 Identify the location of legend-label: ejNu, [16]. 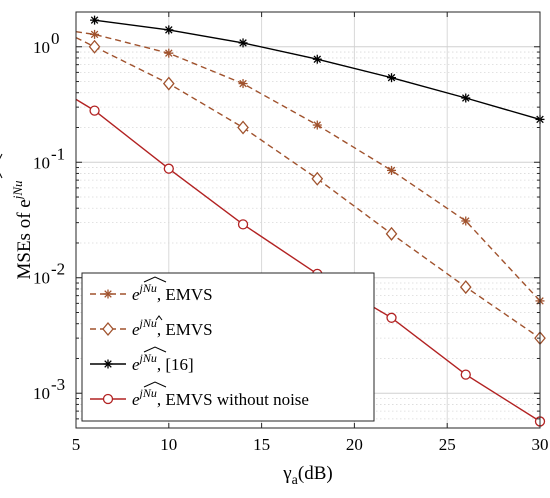
(163, 362).